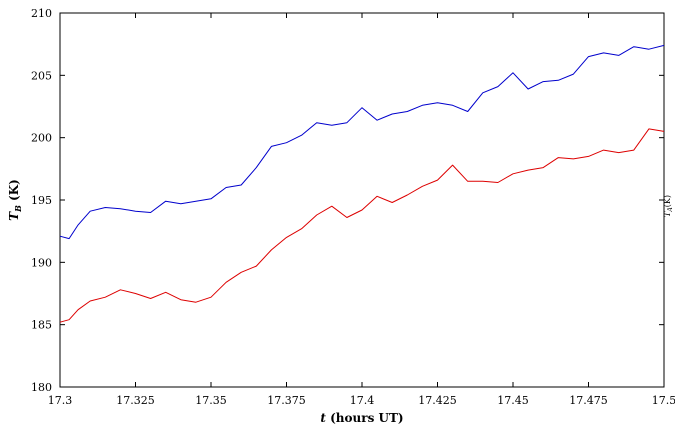  What do you see at coordinates (41, 262) in the screenshot?
I see `y-tick-label: 190` at bounding box center [41, 262].